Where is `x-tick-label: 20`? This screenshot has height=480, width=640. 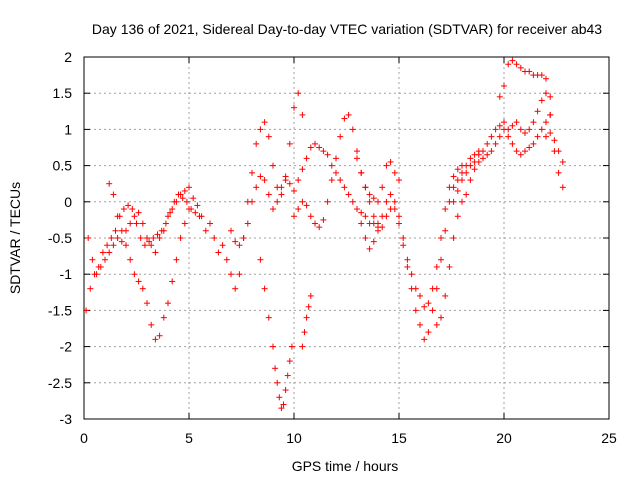 x-tick-label: 20 is located at coordinates (504, 438).